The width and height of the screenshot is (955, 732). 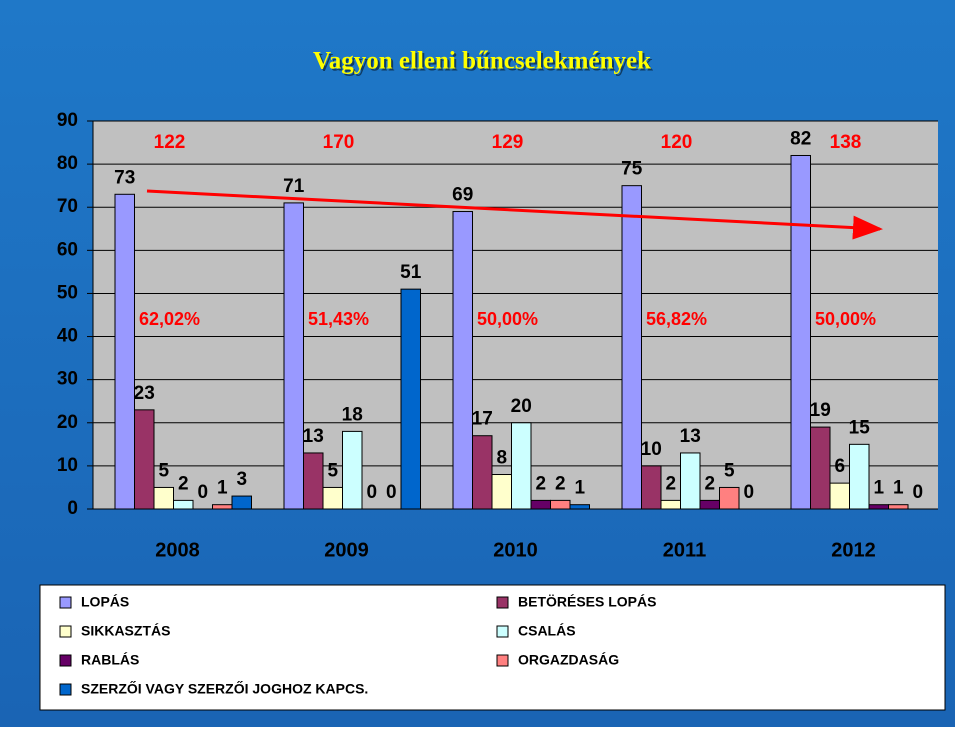 What do you see at coordinates (860, 427) in the screenshot?
I see `data-label: 15` at bounding box center [860, 427].